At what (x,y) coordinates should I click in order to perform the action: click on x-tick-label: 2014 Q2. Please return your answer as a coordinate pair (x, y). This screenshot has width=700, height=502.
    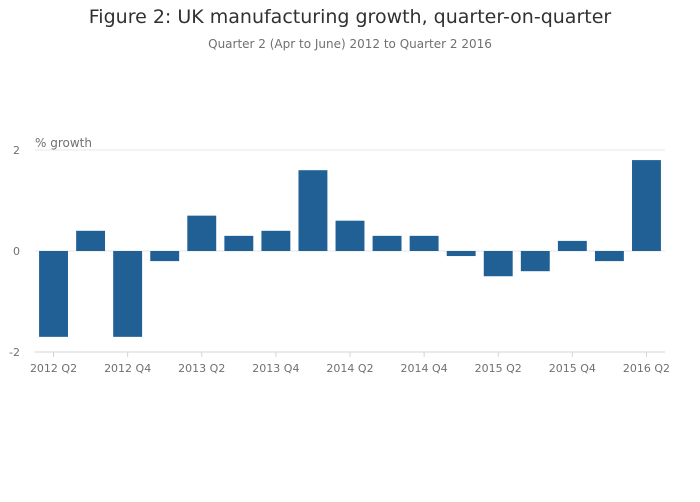
    Looking at the image, I should click on (349, 368).